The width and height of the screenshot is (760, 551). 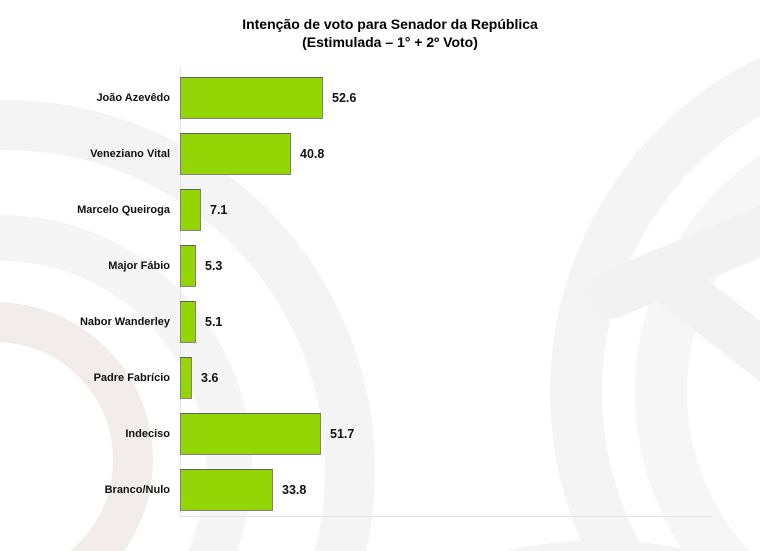 I want to click on category-label: Branco/Nulo, so click(x=137, y=490).